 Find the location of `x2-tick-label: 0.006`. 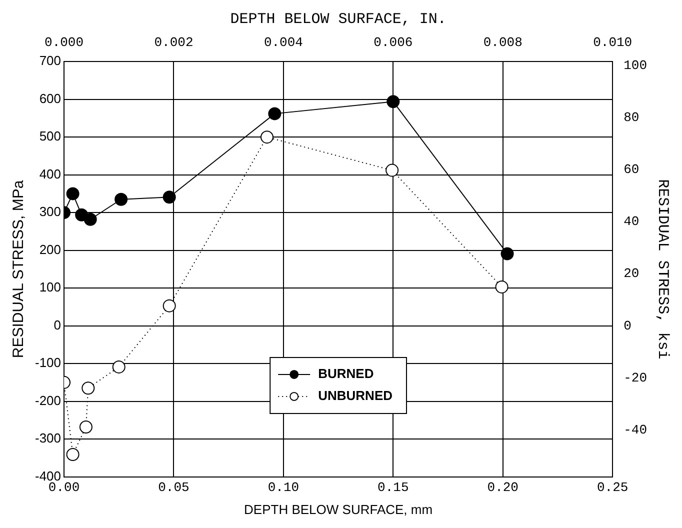

x2-tick-label: 0.006 is located at coordinates (393, 42).